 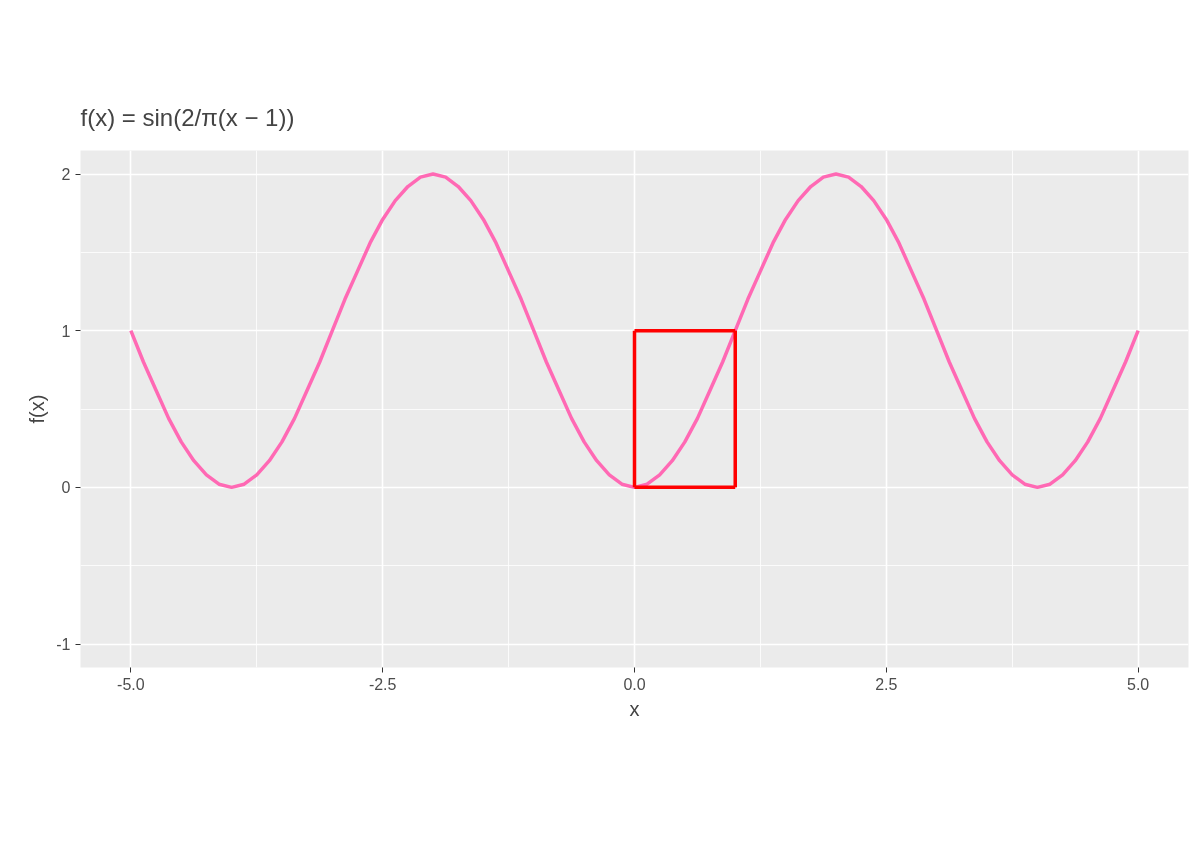 What do you see at coordinates (886, 684) in the screenshot?
I see `x-tick-label: 2.5` at bounding box center [886, 684].